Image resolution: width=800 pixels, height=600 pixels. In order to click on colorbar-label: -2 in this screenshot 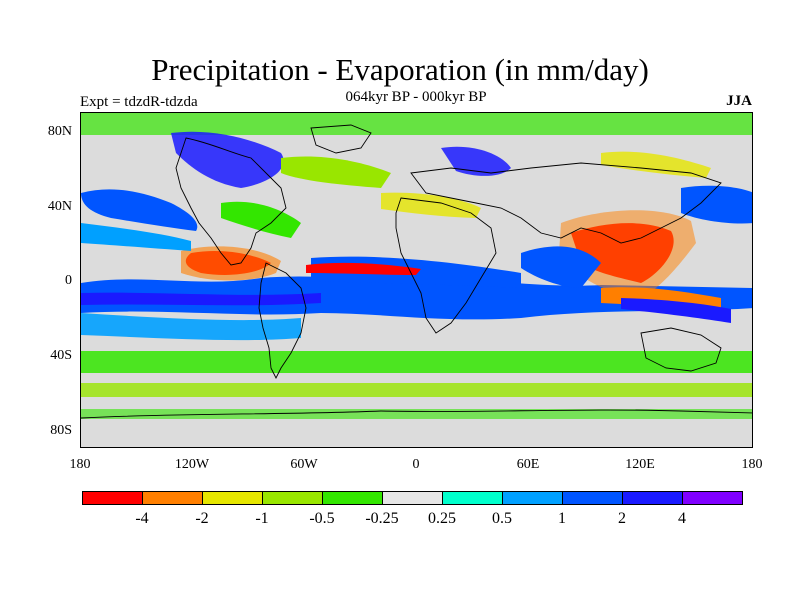, I will do `click(202, 518)`.